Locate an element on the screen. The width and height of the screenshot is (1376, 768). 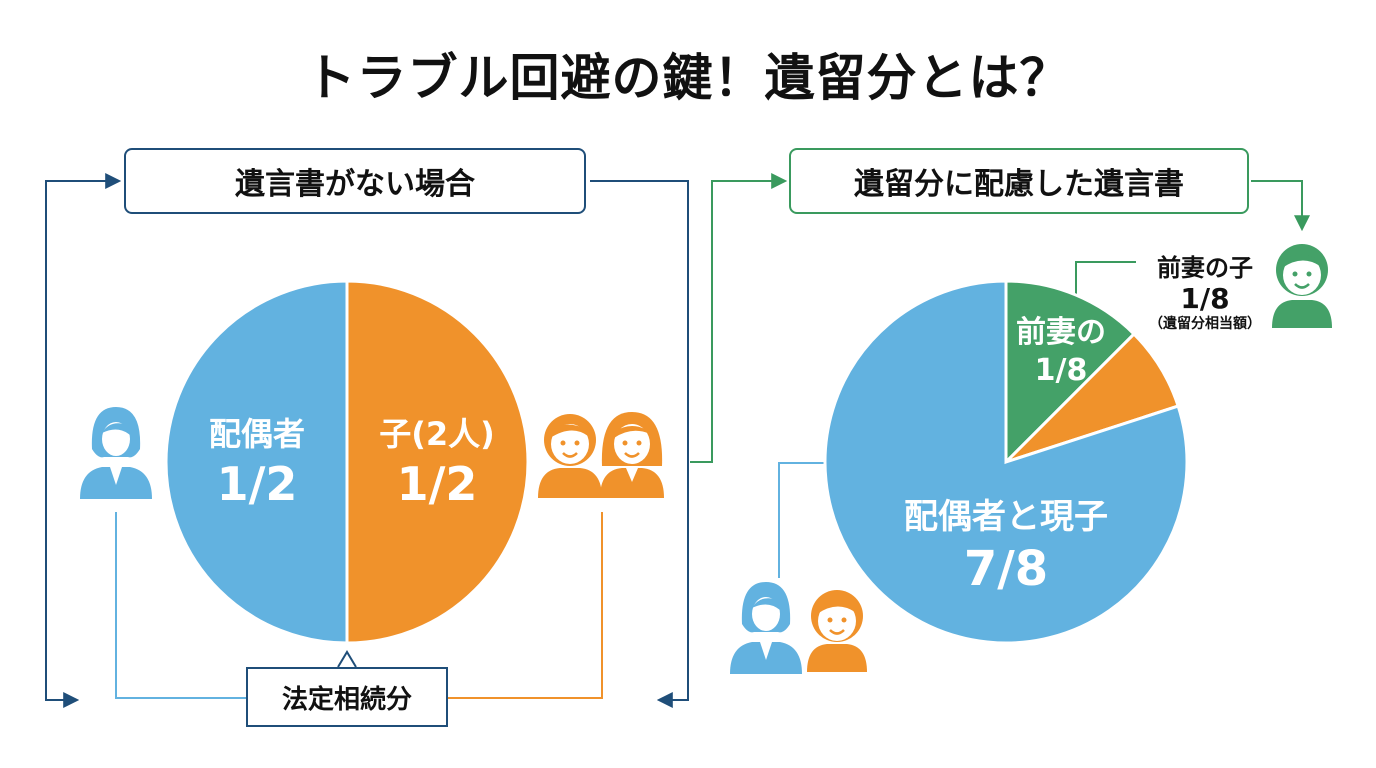
slice-name: 前妻の is located at coordinates (1061, 332).